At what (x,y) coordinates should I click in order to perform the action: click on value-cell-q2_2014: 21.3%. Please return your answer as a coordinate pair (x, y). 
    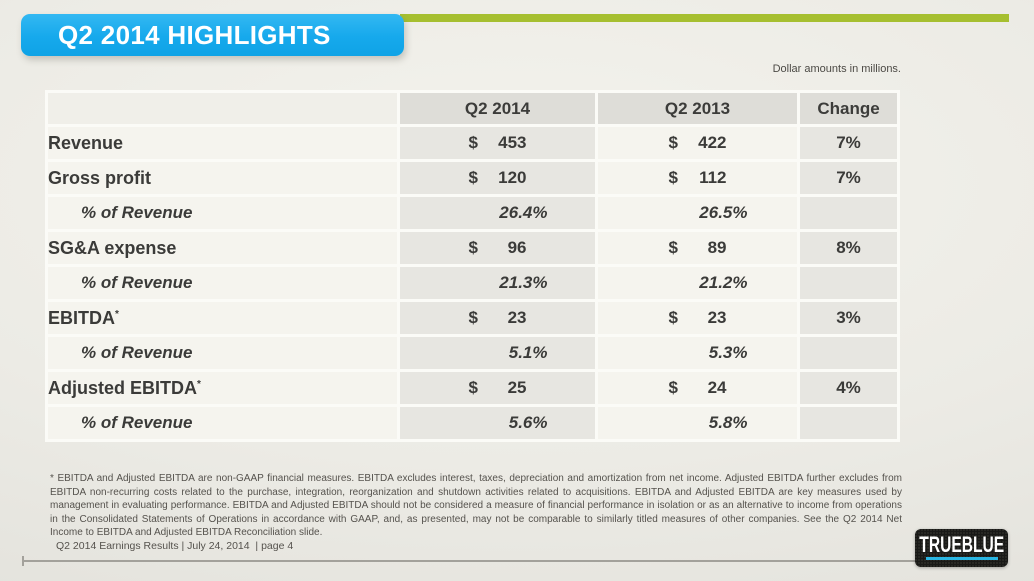
    Looking at the image, I should click on (497, 283).